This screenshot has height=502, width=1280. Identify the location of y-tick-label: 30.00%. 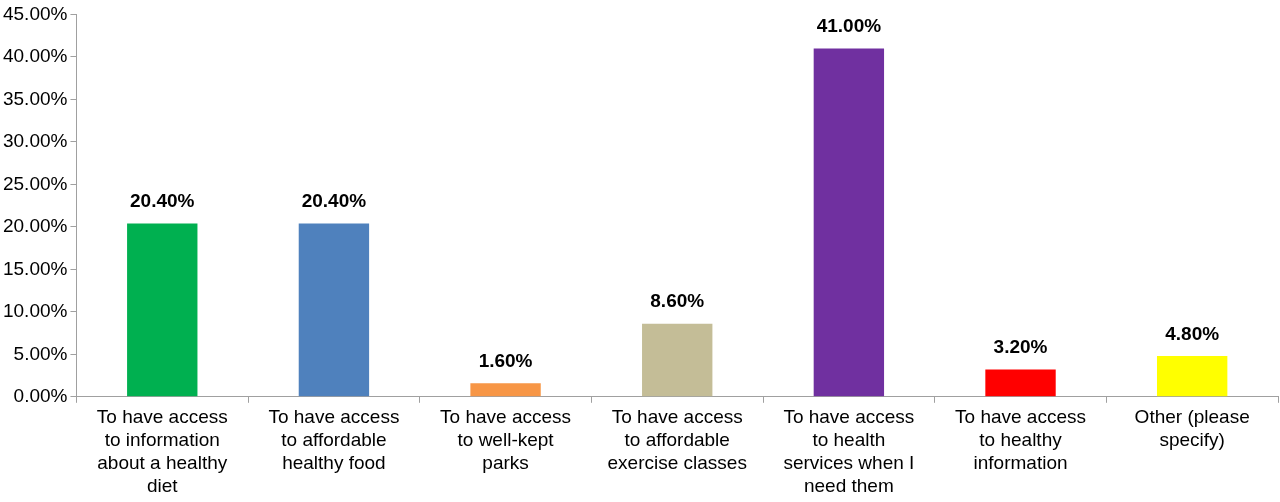
(35, 141).